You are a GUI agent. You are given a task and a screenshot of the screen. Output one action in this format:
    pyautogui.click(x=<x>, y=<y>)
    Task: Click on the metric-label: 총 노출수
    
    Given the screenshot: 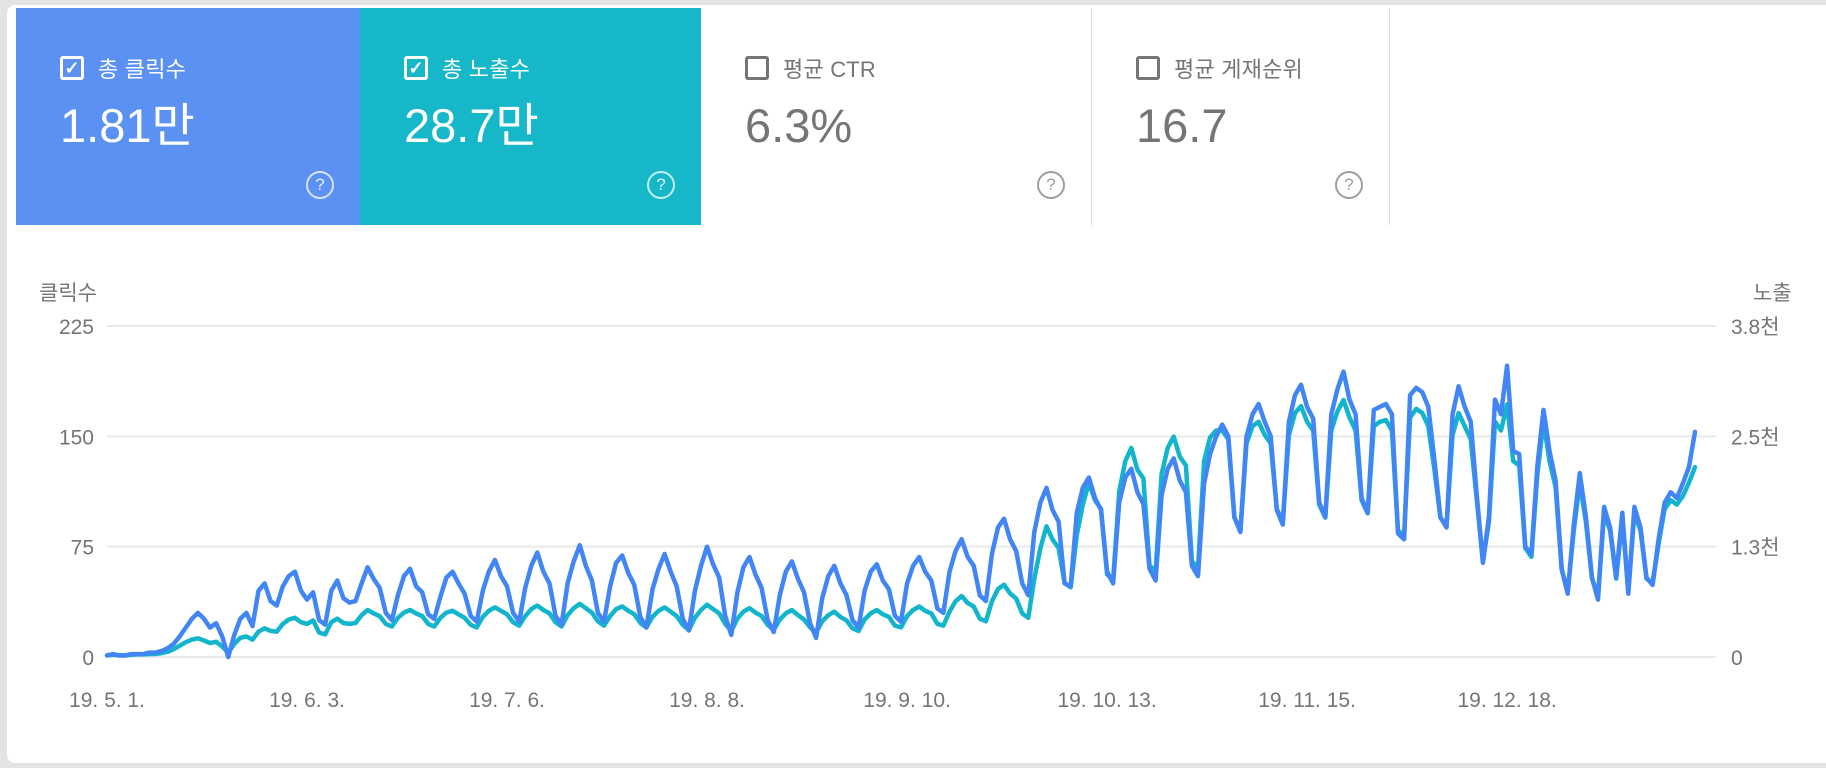 What is the action you would take?
    pyautogui.click(x=486, y=69)
    